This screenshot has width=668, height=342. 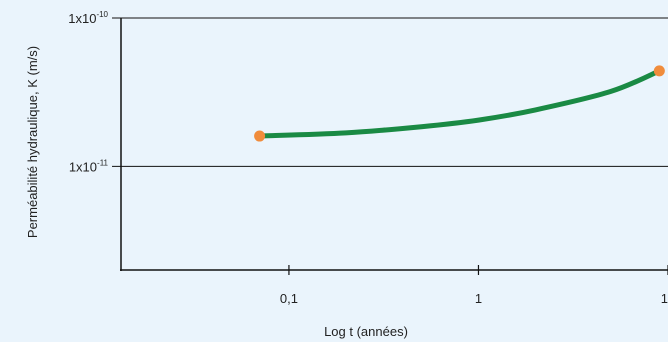 I want to click on y-tick-label: 1x10⁻¹¹, so click(x=89, y=166).